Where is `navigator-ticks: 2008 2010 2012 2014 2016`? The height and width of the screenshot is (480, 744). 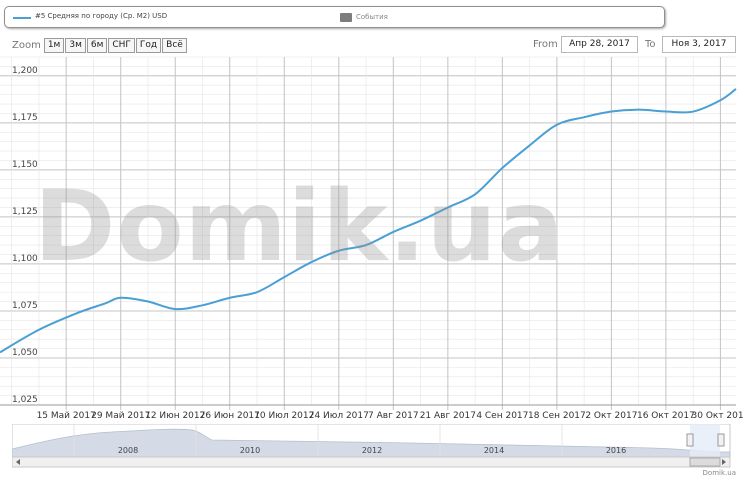 navigator-ticks: 2008 2010 2012 2014 2016 is located at coordinates (349, 440).